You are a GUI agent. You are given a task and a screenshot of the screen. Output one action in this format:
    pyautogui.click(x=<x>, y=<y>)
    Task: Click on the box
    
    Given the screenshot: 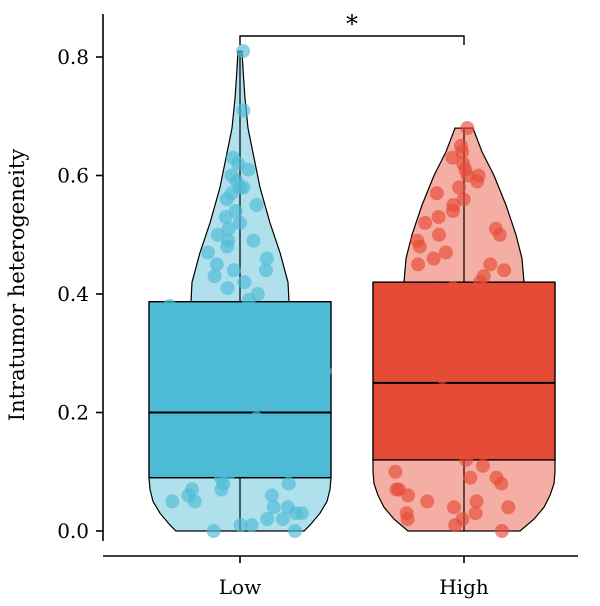 What is the action you would take?
    pyautogui.click(x=240, y=390)
    